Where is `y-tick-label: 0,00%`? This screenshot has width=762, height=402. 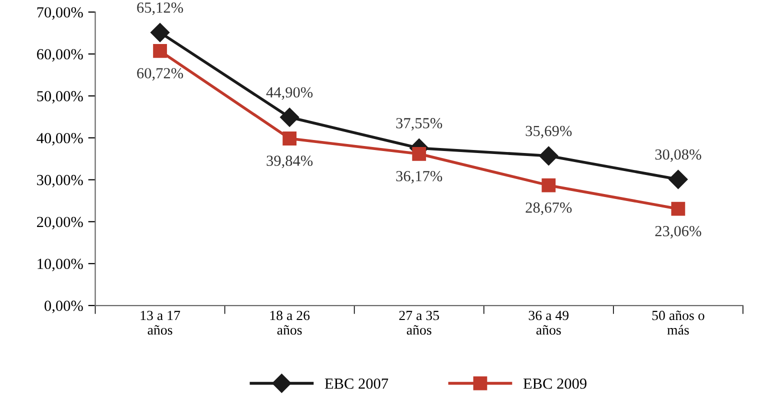 y-tick-label: 0,00% is located at coordinates (63, 307).